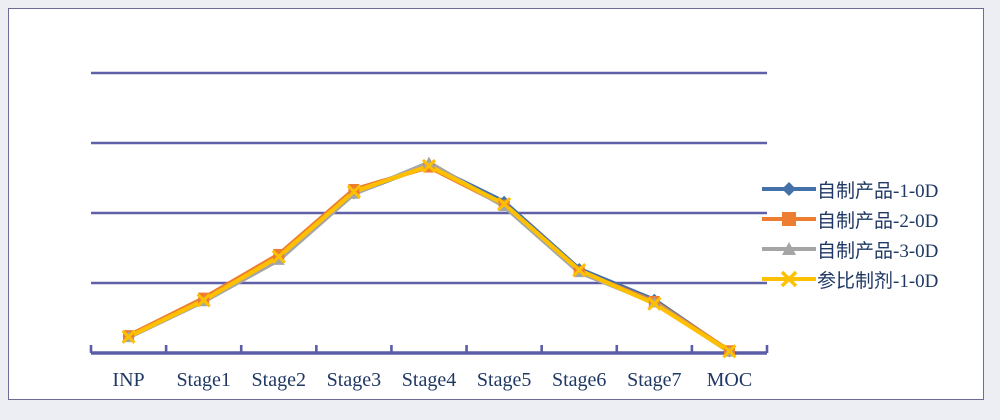 This screenshot has height=420, width=1000. I want to click on legend-item-label: 自制产品-2-0D, so click(878, 221).